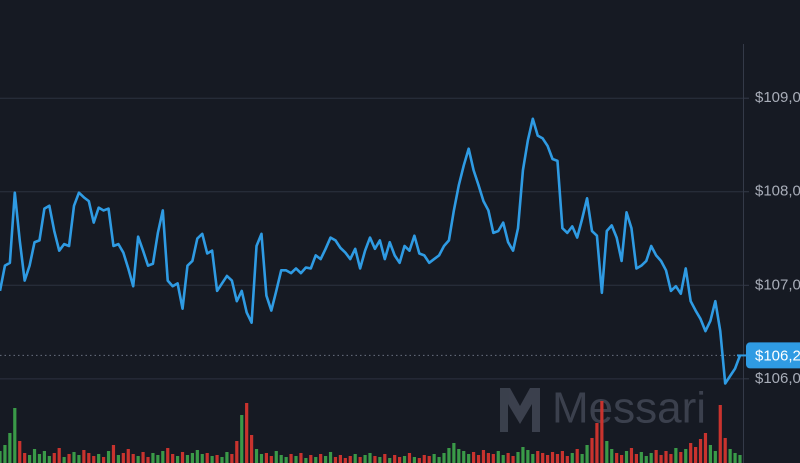  What do you see at coordinates (777, 284) in the screenshot?
I see `y-tick-label: $107,000` at bounding box center [777, 284].